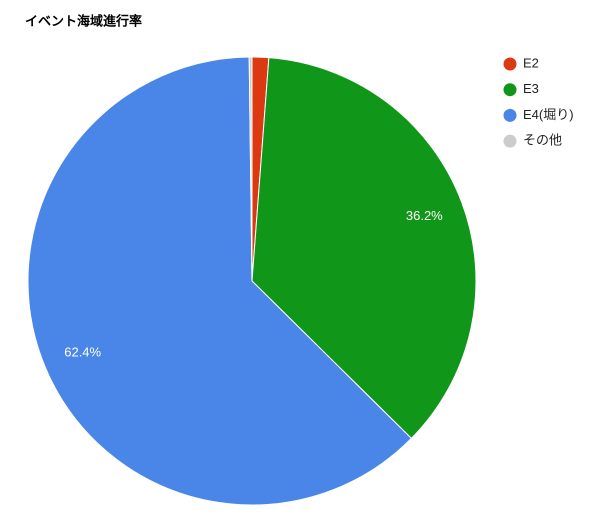  Describe the element at coordinates (250, 169) in the screenshot. I see `pie-slice` at that location.